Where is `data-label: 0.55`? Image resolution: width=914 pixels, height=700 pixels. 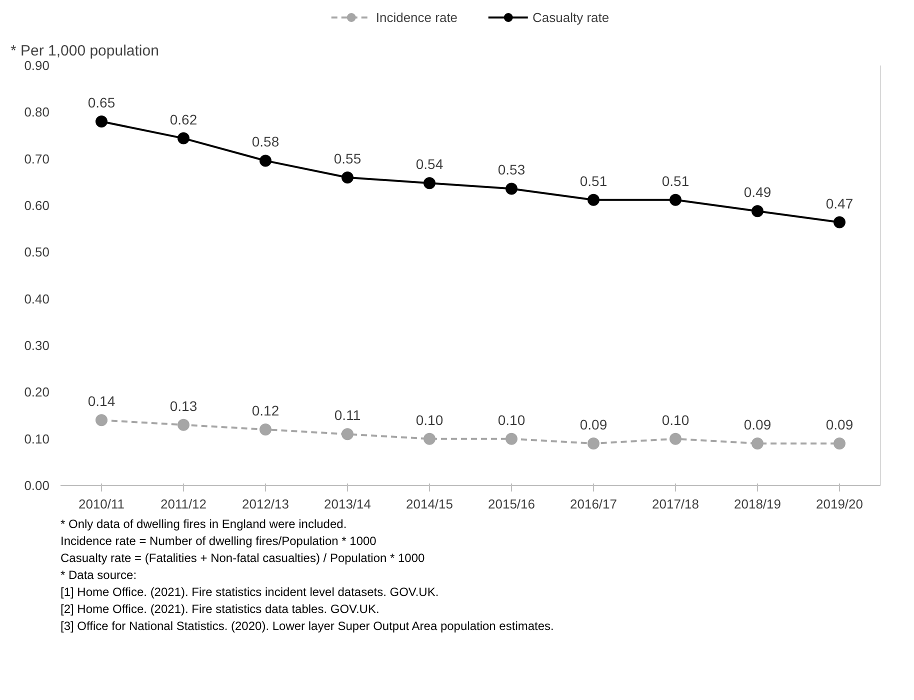
data-label: 0.55 is located at coordinates (348, 158).